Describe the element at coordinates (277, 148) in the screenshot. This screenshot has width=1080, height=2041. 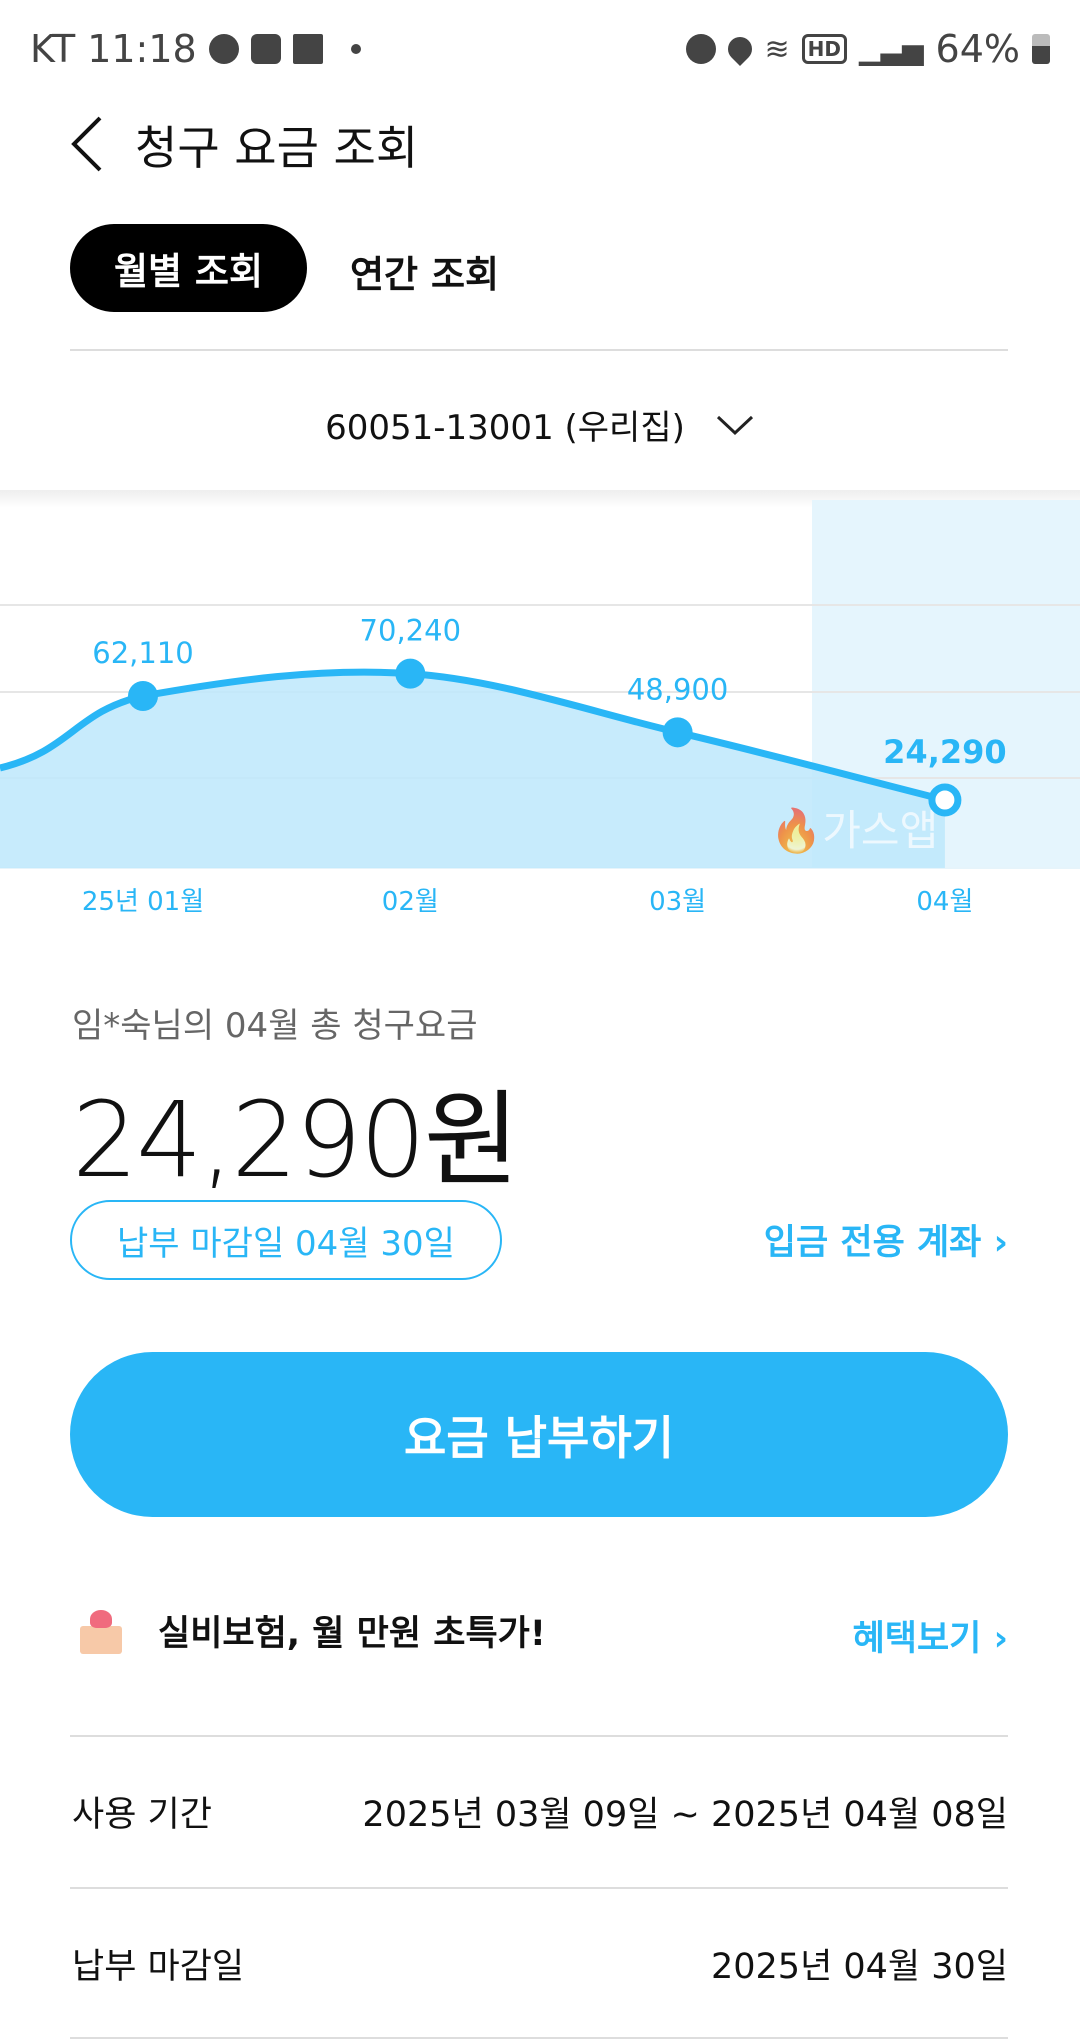
I see `page-title: 청구 요금 조회` at that location.